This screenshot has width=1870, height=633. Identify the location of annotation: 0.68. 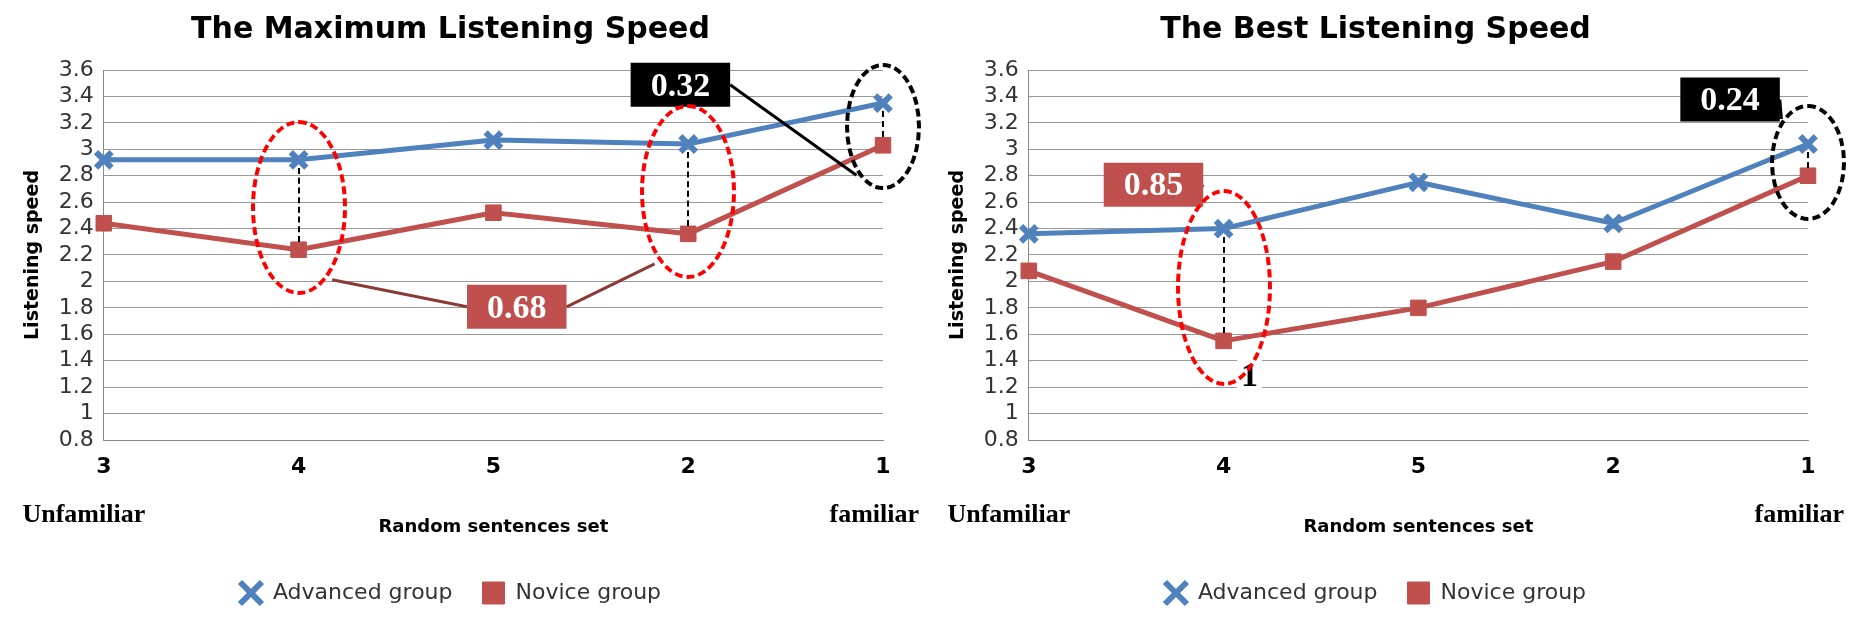
(517, 306).